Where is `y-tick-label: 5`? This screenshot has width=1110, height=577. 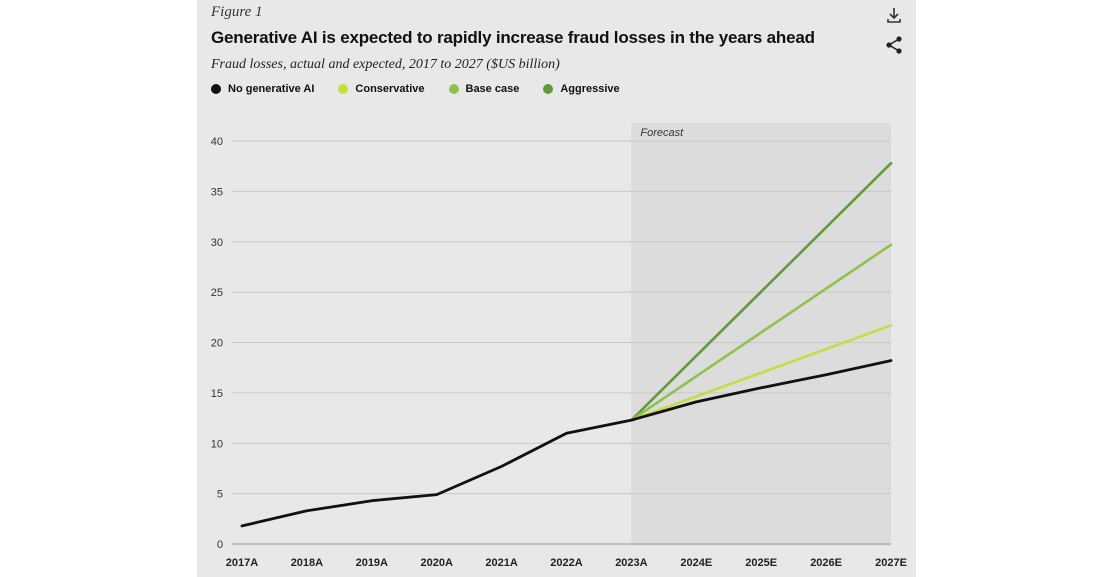
y-tick-label: 5 is located at coordinates (220, 495).